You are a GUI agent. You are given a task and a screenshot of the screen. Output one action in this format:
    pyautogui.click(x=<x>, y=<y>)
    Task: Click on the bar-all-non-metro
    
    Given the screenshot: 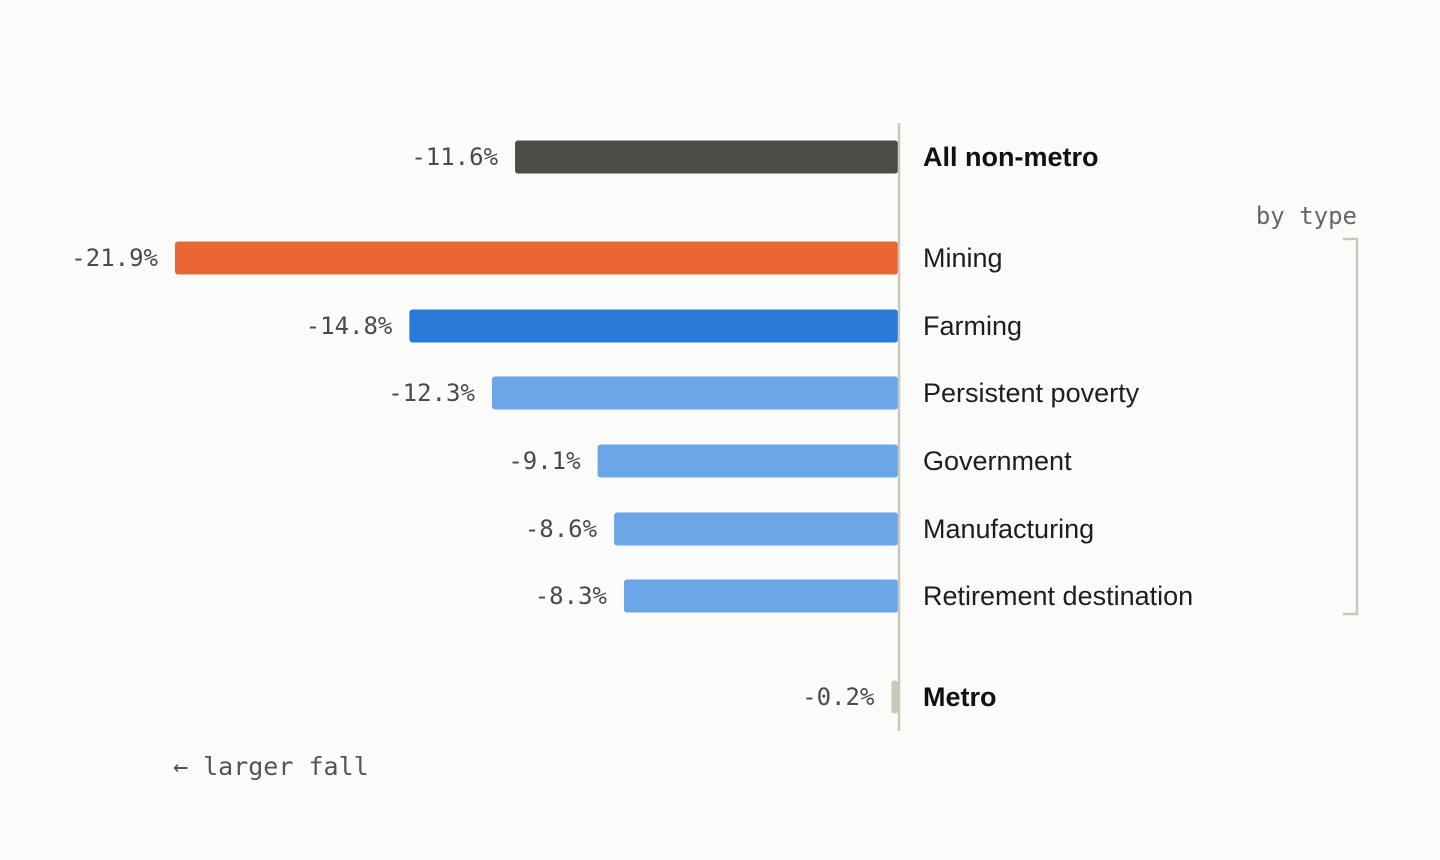 What is the action you would take?
    pyautogui.click(x=706, y=157)
    